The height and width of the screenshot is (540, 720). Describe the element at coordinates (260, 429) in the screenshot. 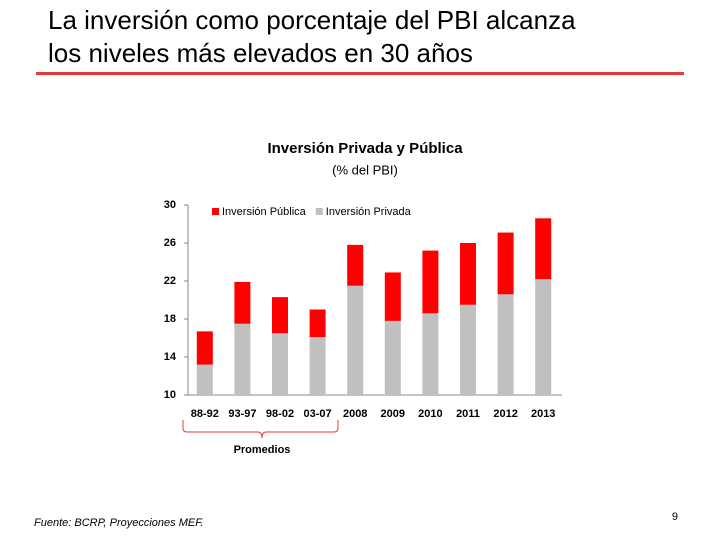

I see `bracket` at that location.